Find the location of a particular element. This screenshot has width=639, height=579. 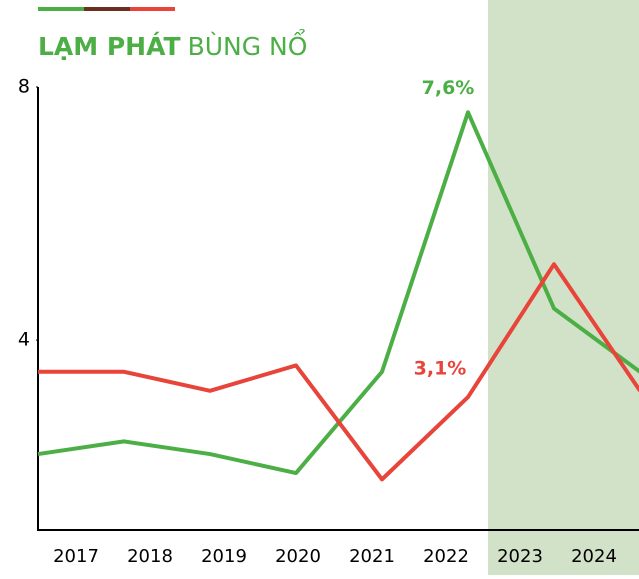

x-tick-label: 2022 is located at coordinates (446, 556).